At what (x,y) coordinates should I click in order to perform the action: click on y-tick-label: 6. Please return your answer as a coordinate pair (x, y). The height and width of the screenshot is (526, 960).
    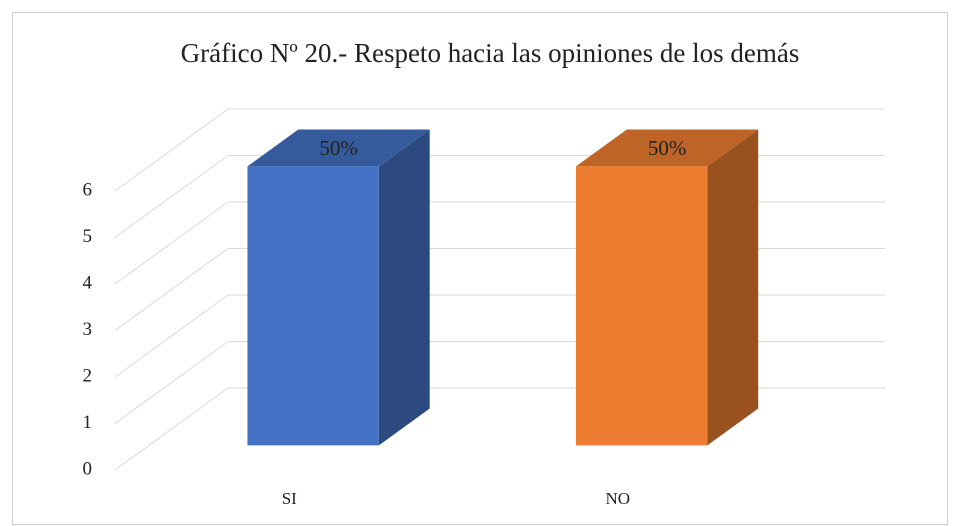
    Looking at the image, I should click on (88, 189).